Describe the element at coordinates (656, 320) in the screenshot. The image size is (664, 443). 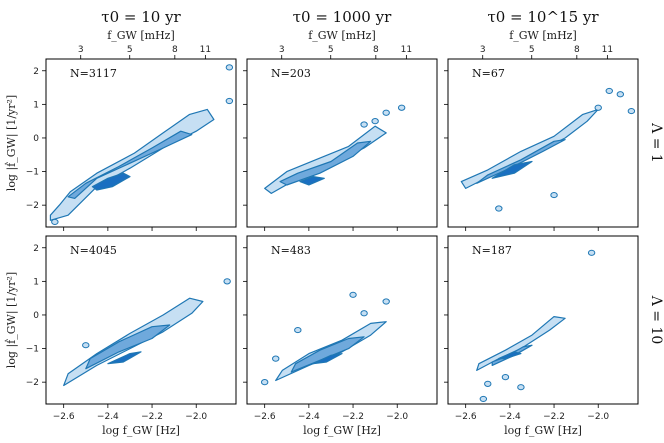
I see `row-label: Λ = 10` at that location.